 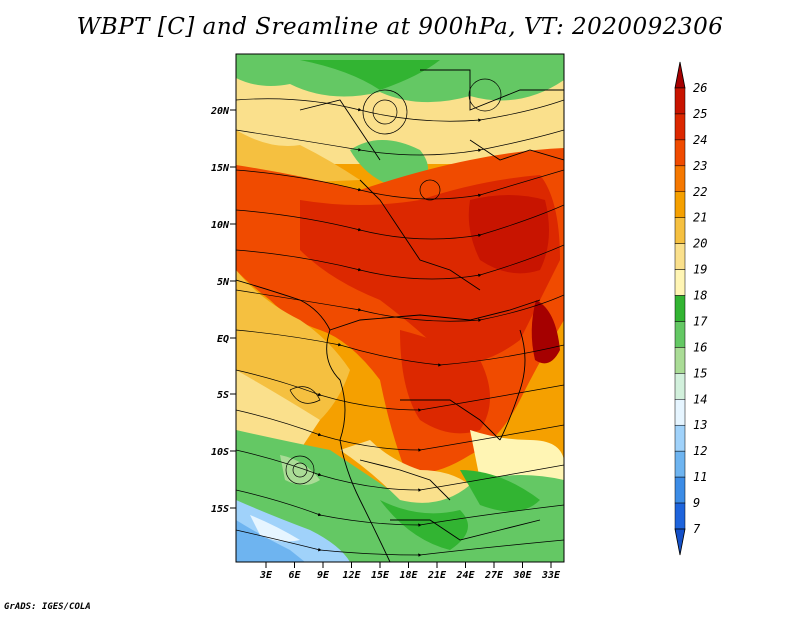 I want to click on lat-label: 10N, so click(x=220, y=225).